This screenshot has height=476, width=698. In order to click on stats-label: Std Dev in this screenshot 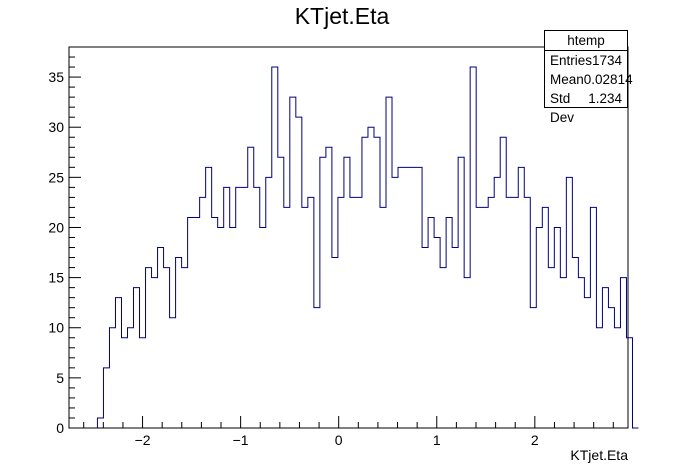, I will do `click(562, 108)`.